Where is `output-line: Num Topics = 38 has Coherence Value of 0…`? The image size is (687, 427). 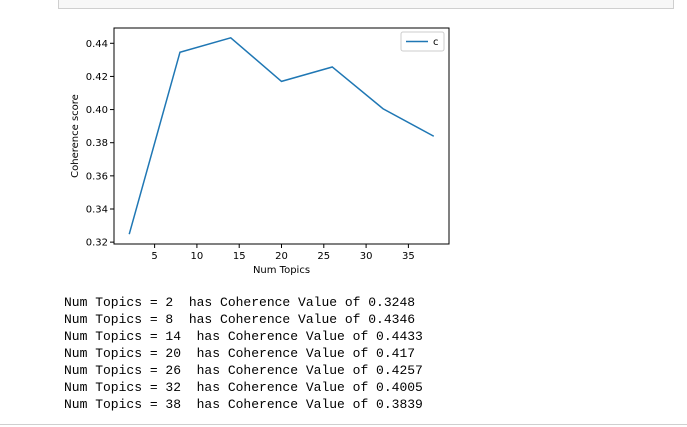
output-line: Num Topics = 38 has Coherence Value of 0… is located at coordinates (243, 404).